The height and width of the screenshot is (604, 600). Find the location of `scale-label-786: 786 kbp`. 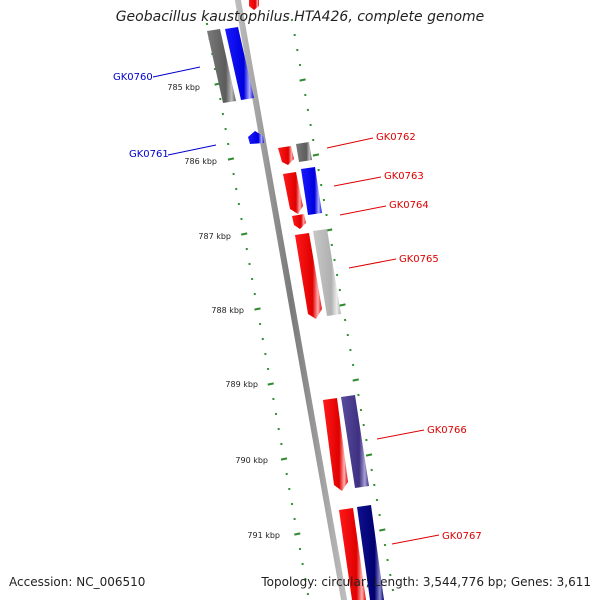

scale-label-786: 786 kbp is located at coordinates (200, 161).